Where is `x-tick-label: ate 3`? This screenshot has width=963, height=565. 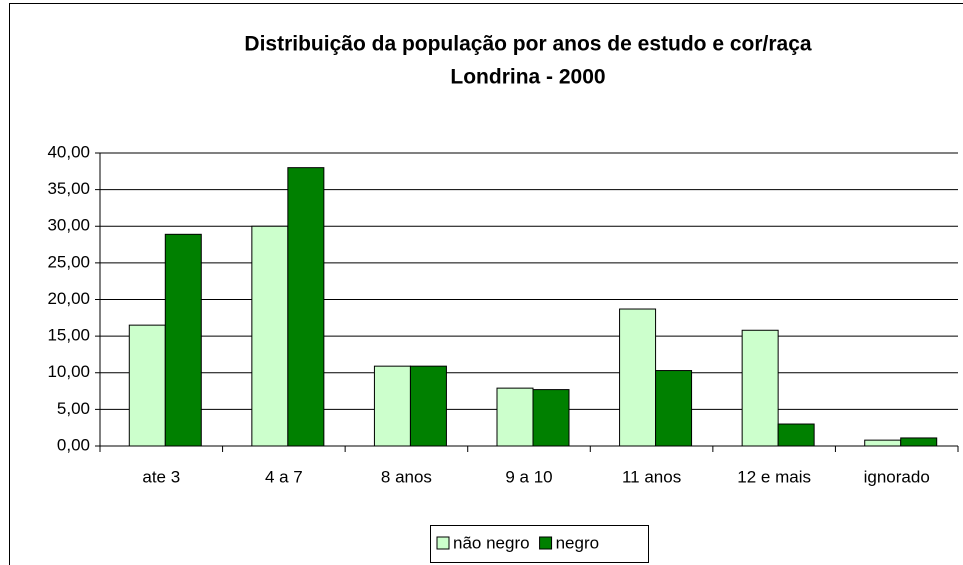
x-tick-label: ate 3 is located at coordinates (161, 476).